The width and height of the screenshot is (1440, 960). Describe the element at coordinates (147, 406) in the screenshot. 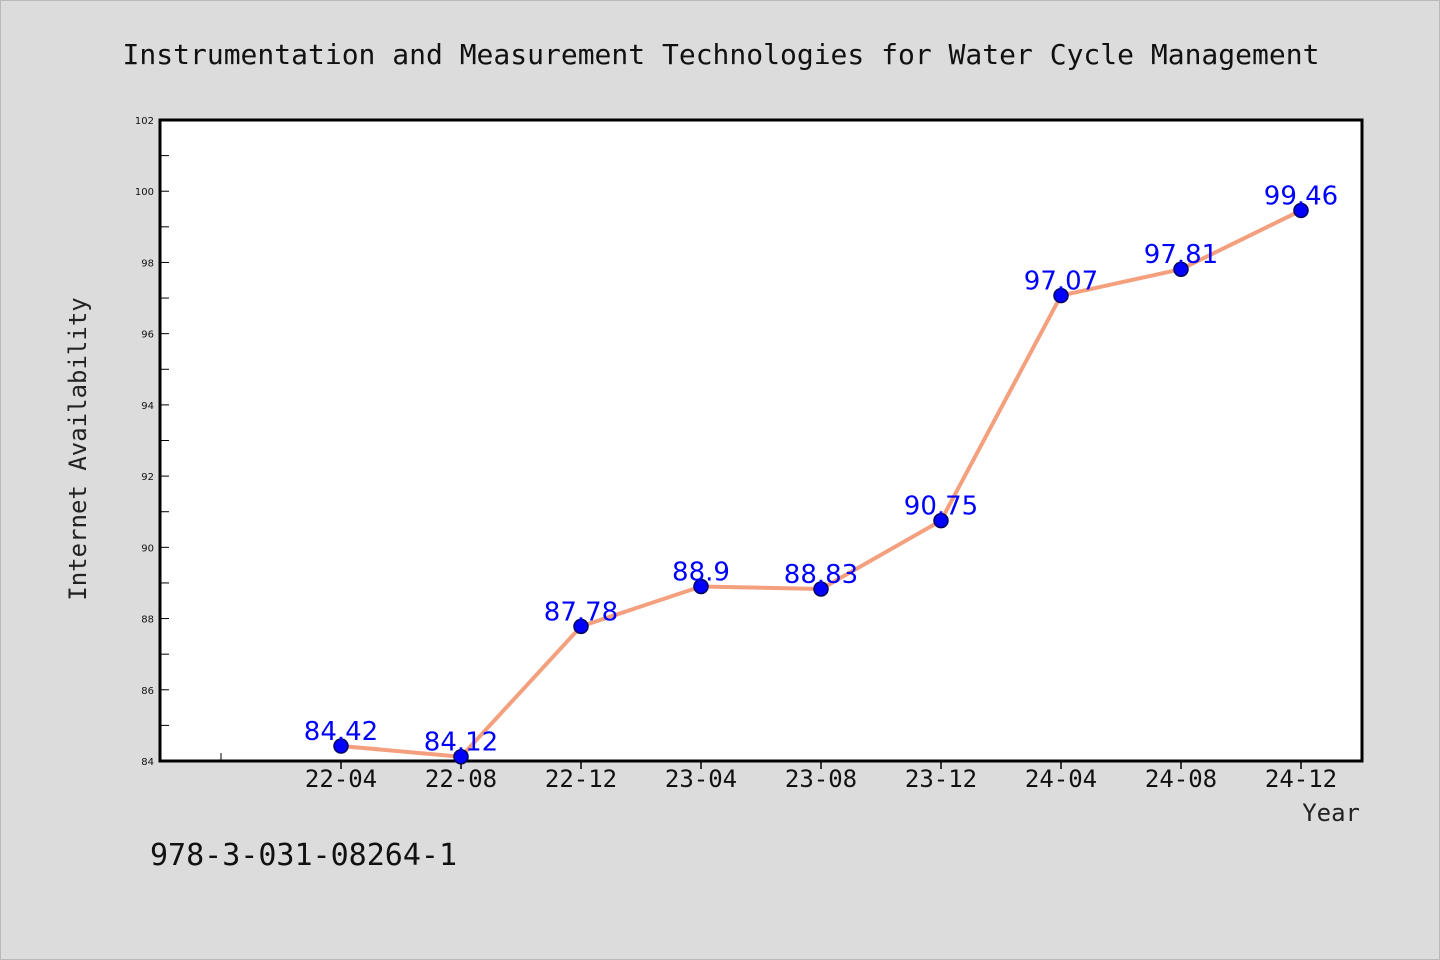

I see `y-tick-label: 94` at that location.